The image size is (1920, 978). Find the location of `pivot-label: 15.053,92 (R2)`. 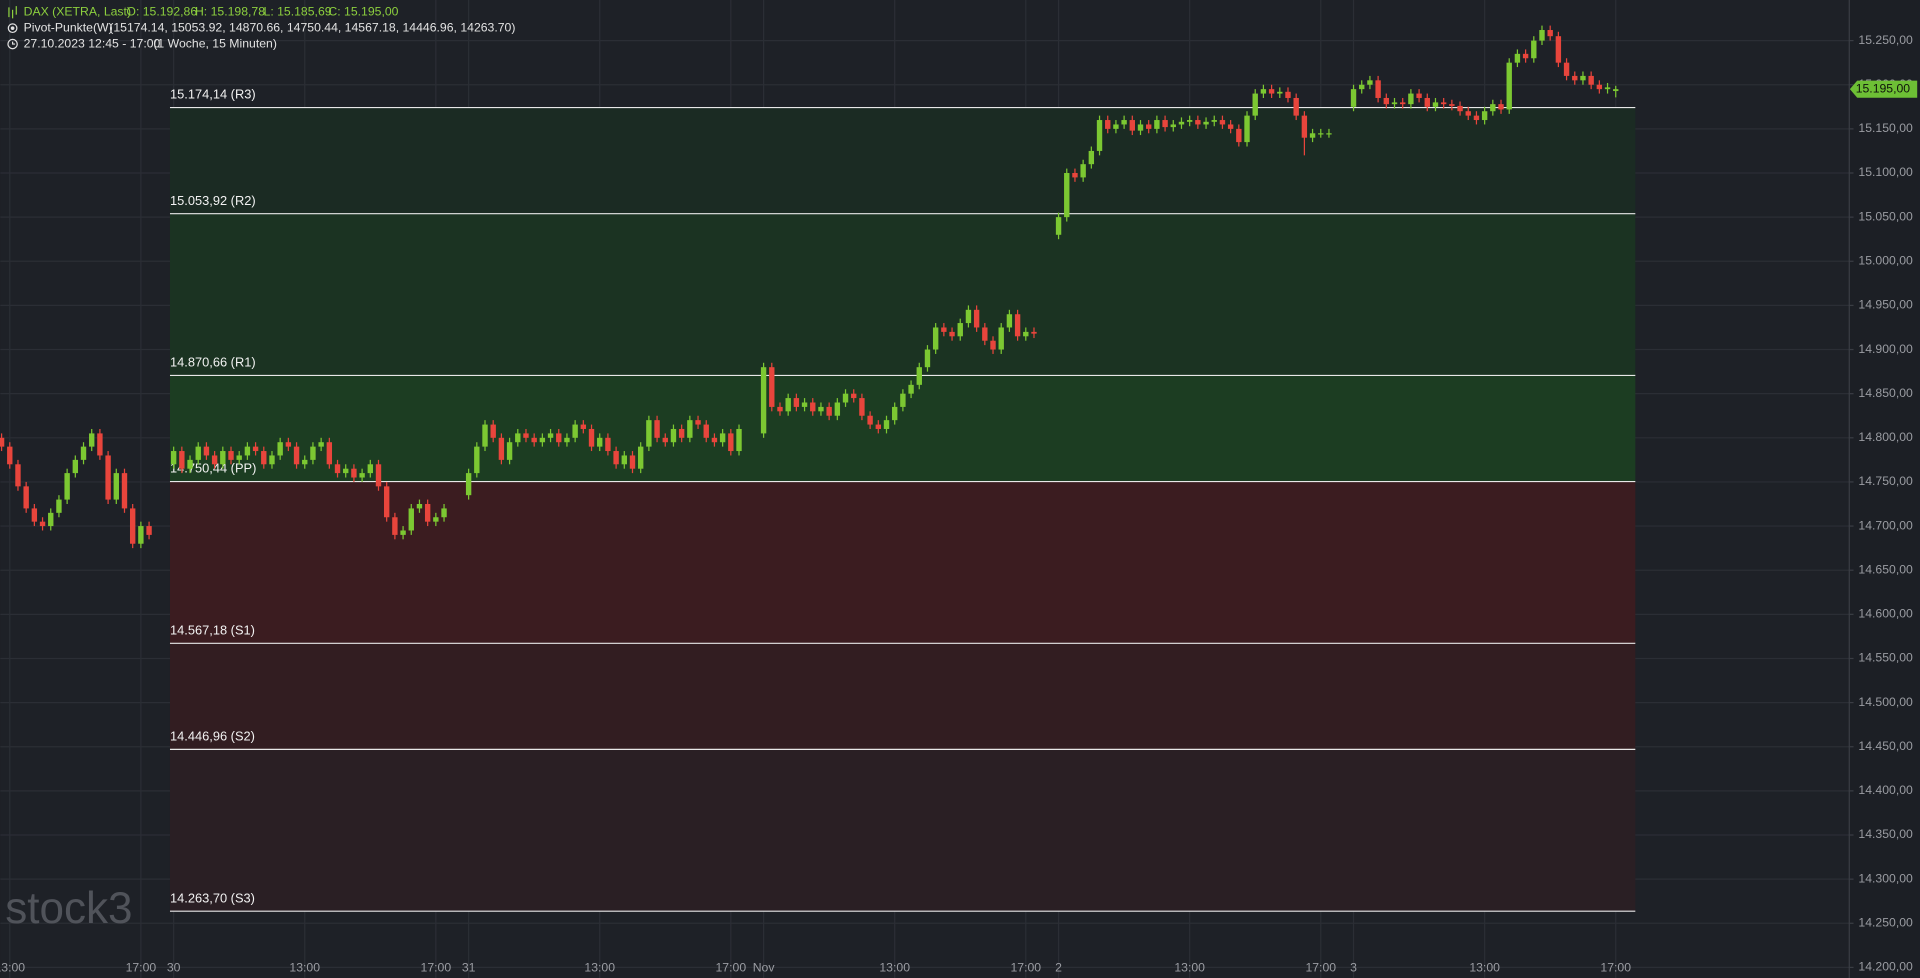

pivot-label: 15.053,92 (R2) is located at coordinates (213, 200).